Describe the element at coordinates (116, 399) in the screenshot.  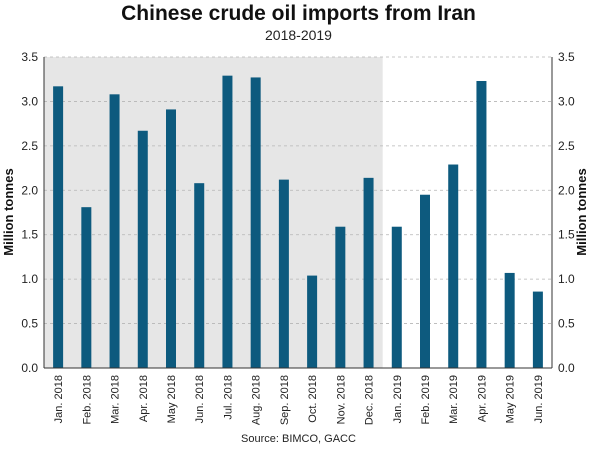
I see `x-tick-label: Mar. 2018` at that location.